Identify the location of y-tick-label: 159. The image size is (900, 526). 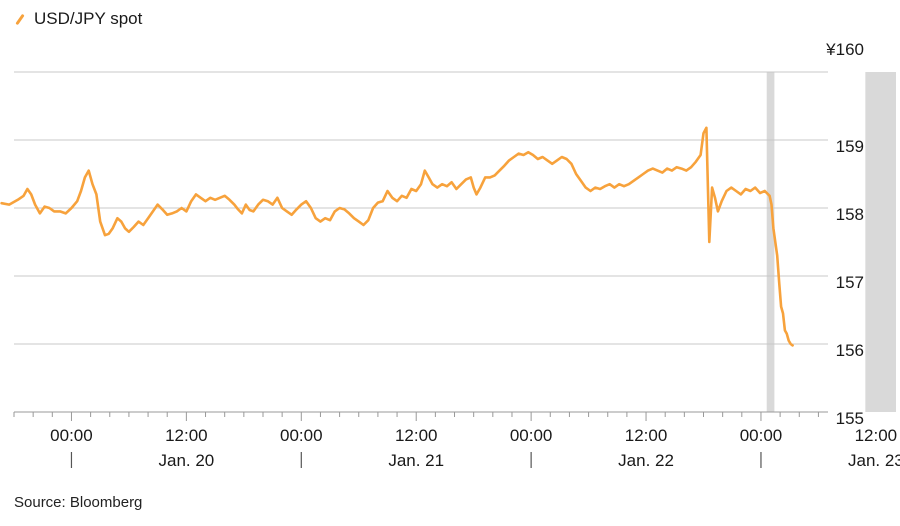
(850, 146).